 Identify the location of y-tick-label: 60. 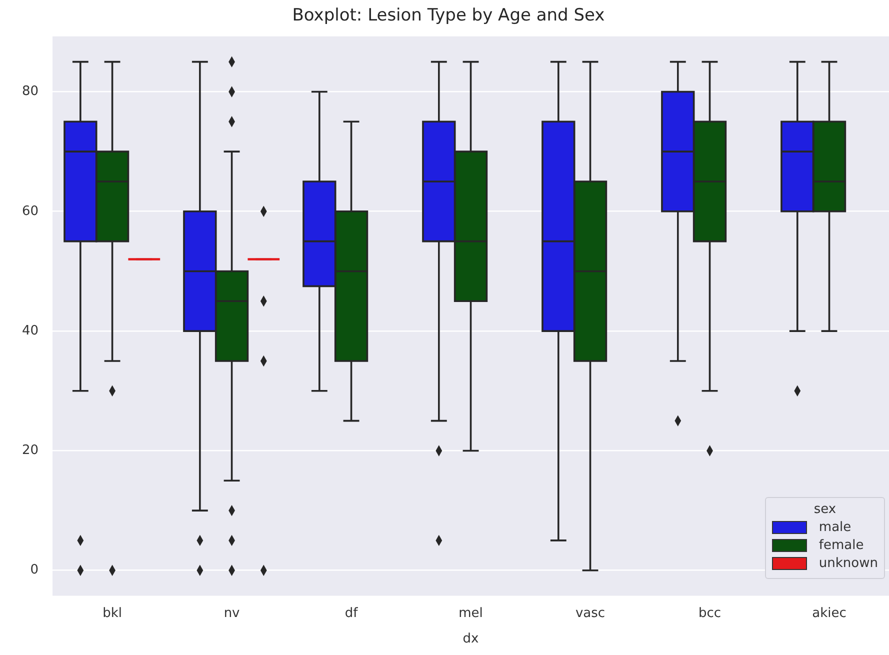
(30, 211).